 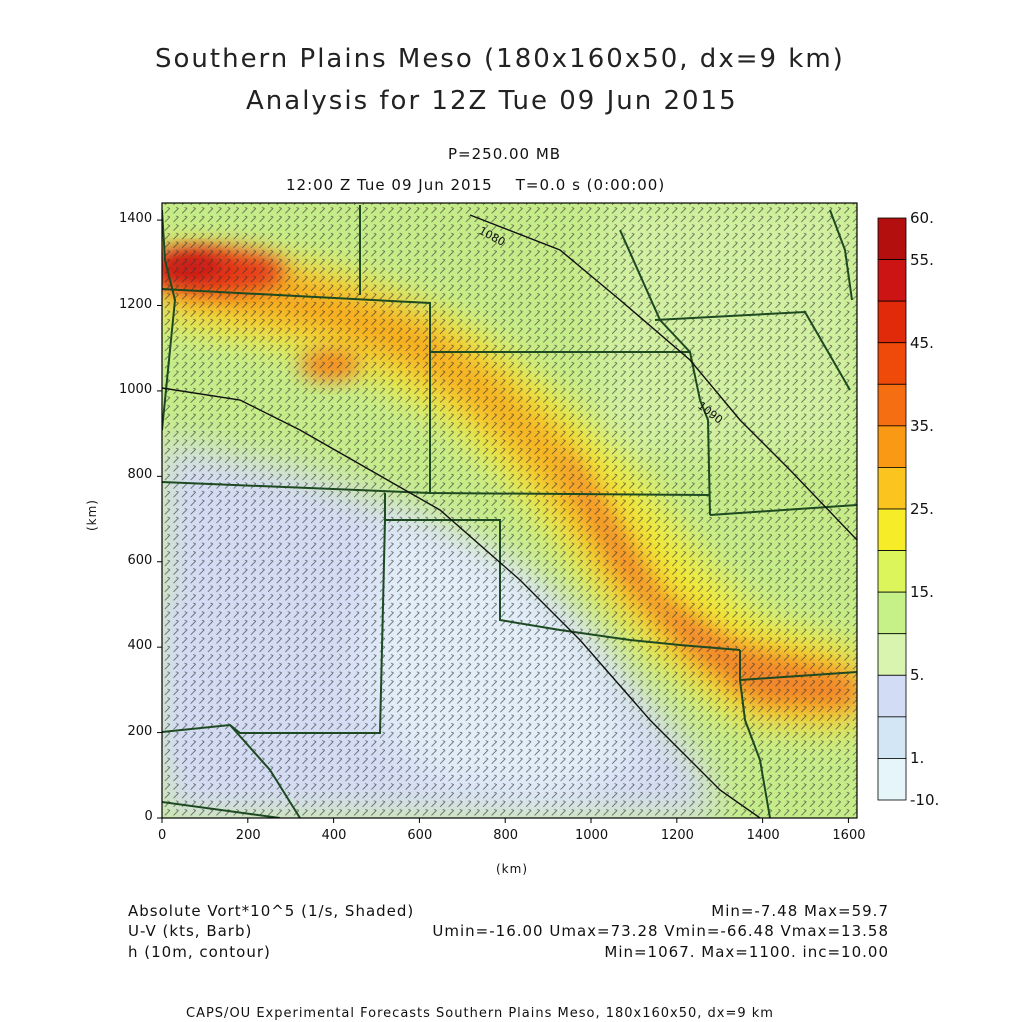 What do you see at coordinates (849, 835) in the screenshot?
I see `x-tick-label: 1600` at bounding box center [849, 835].